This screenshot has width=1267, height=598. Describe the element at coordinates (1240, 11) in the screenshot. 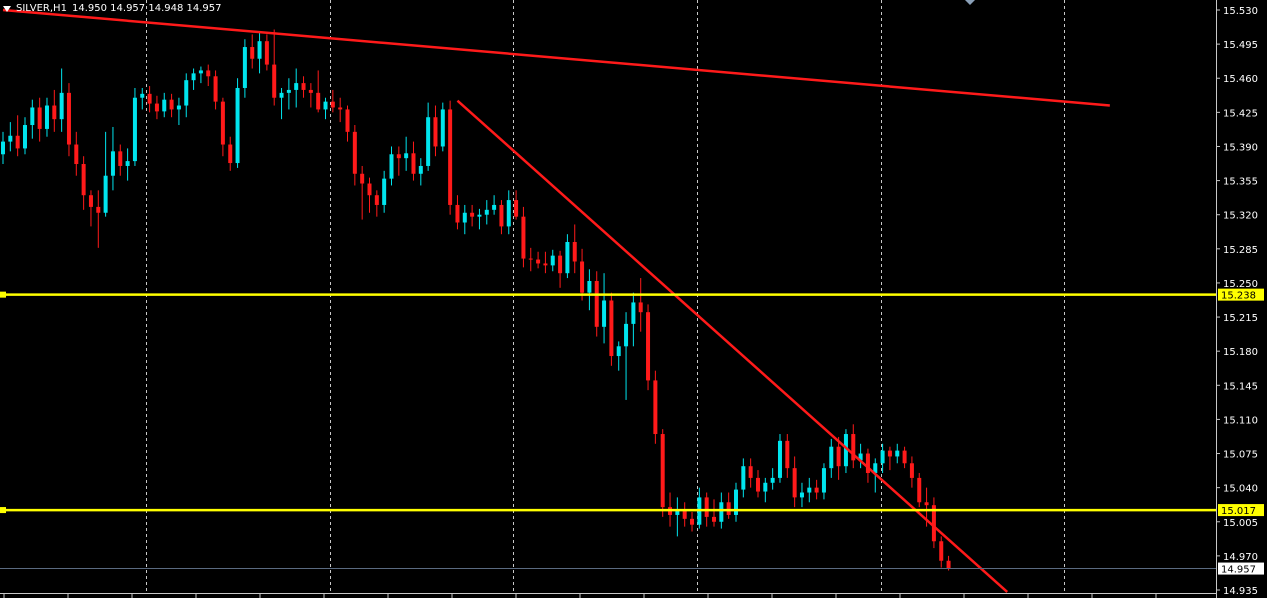

I see `price-tick-label: 15.530` at that location.